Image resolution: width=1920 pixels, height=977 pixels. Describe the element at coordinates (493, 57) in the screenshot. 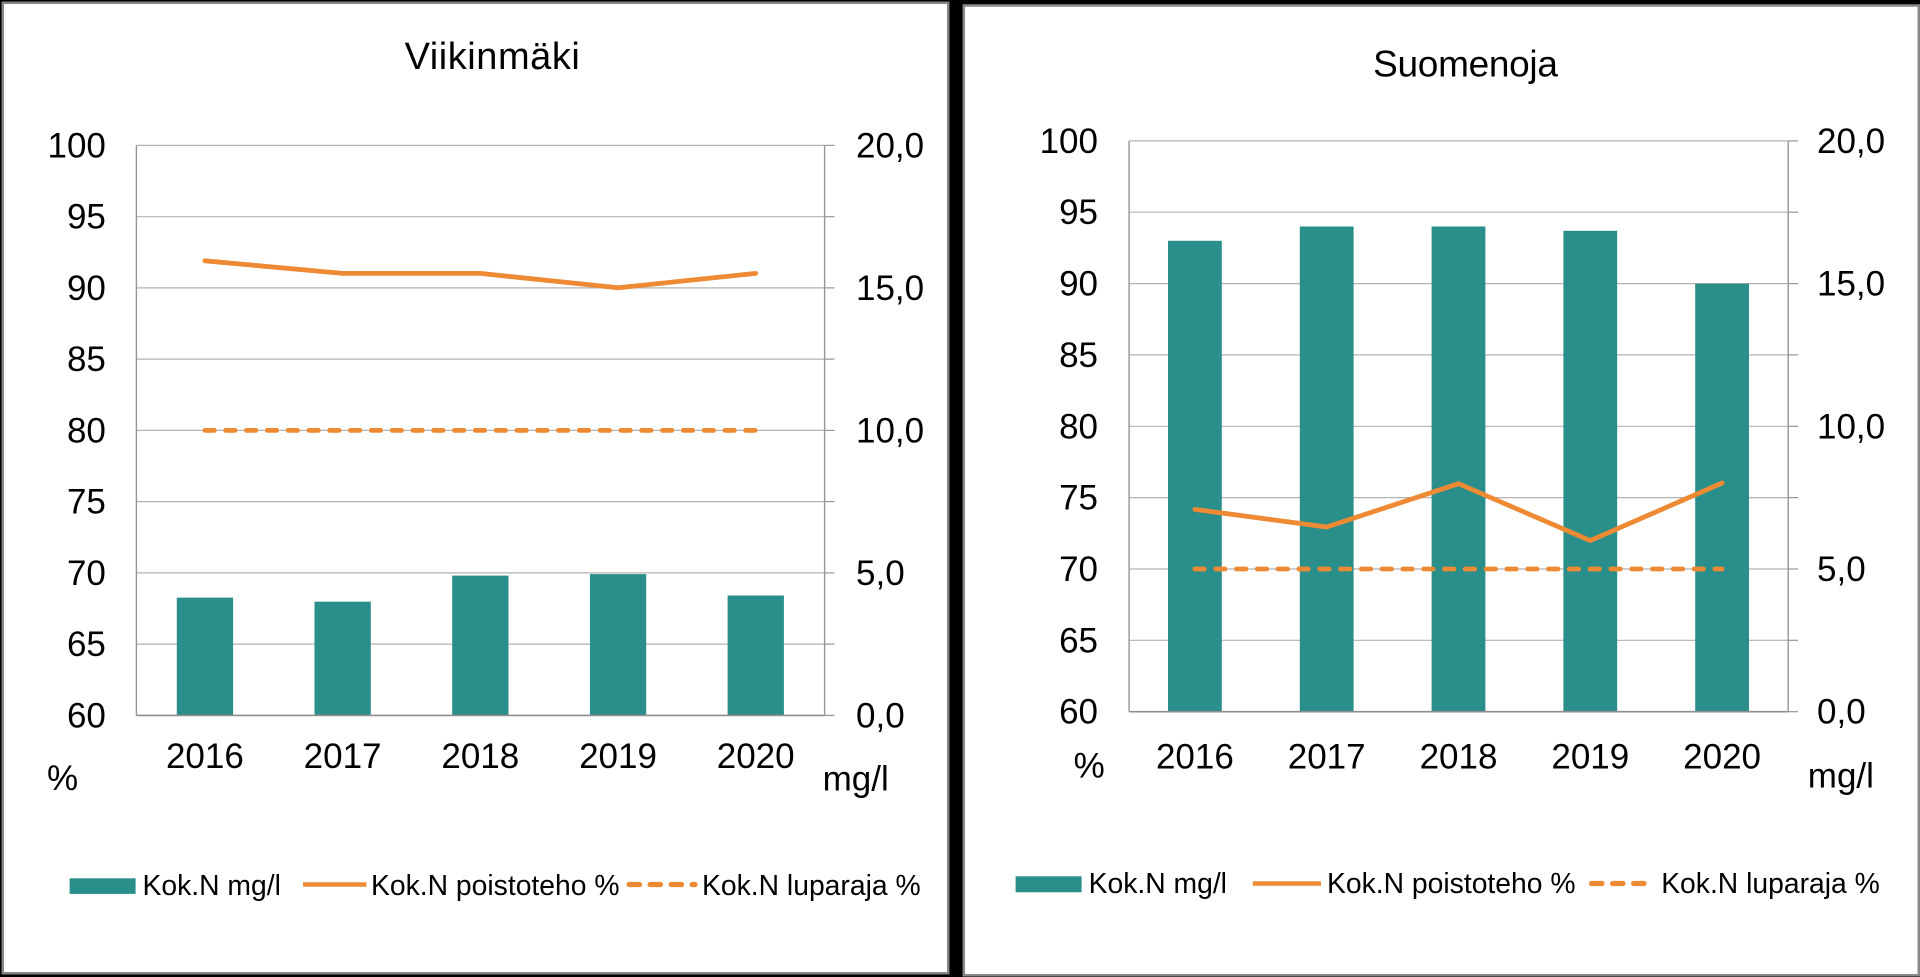

I see `svg-text: Viikinmäki` at that location.